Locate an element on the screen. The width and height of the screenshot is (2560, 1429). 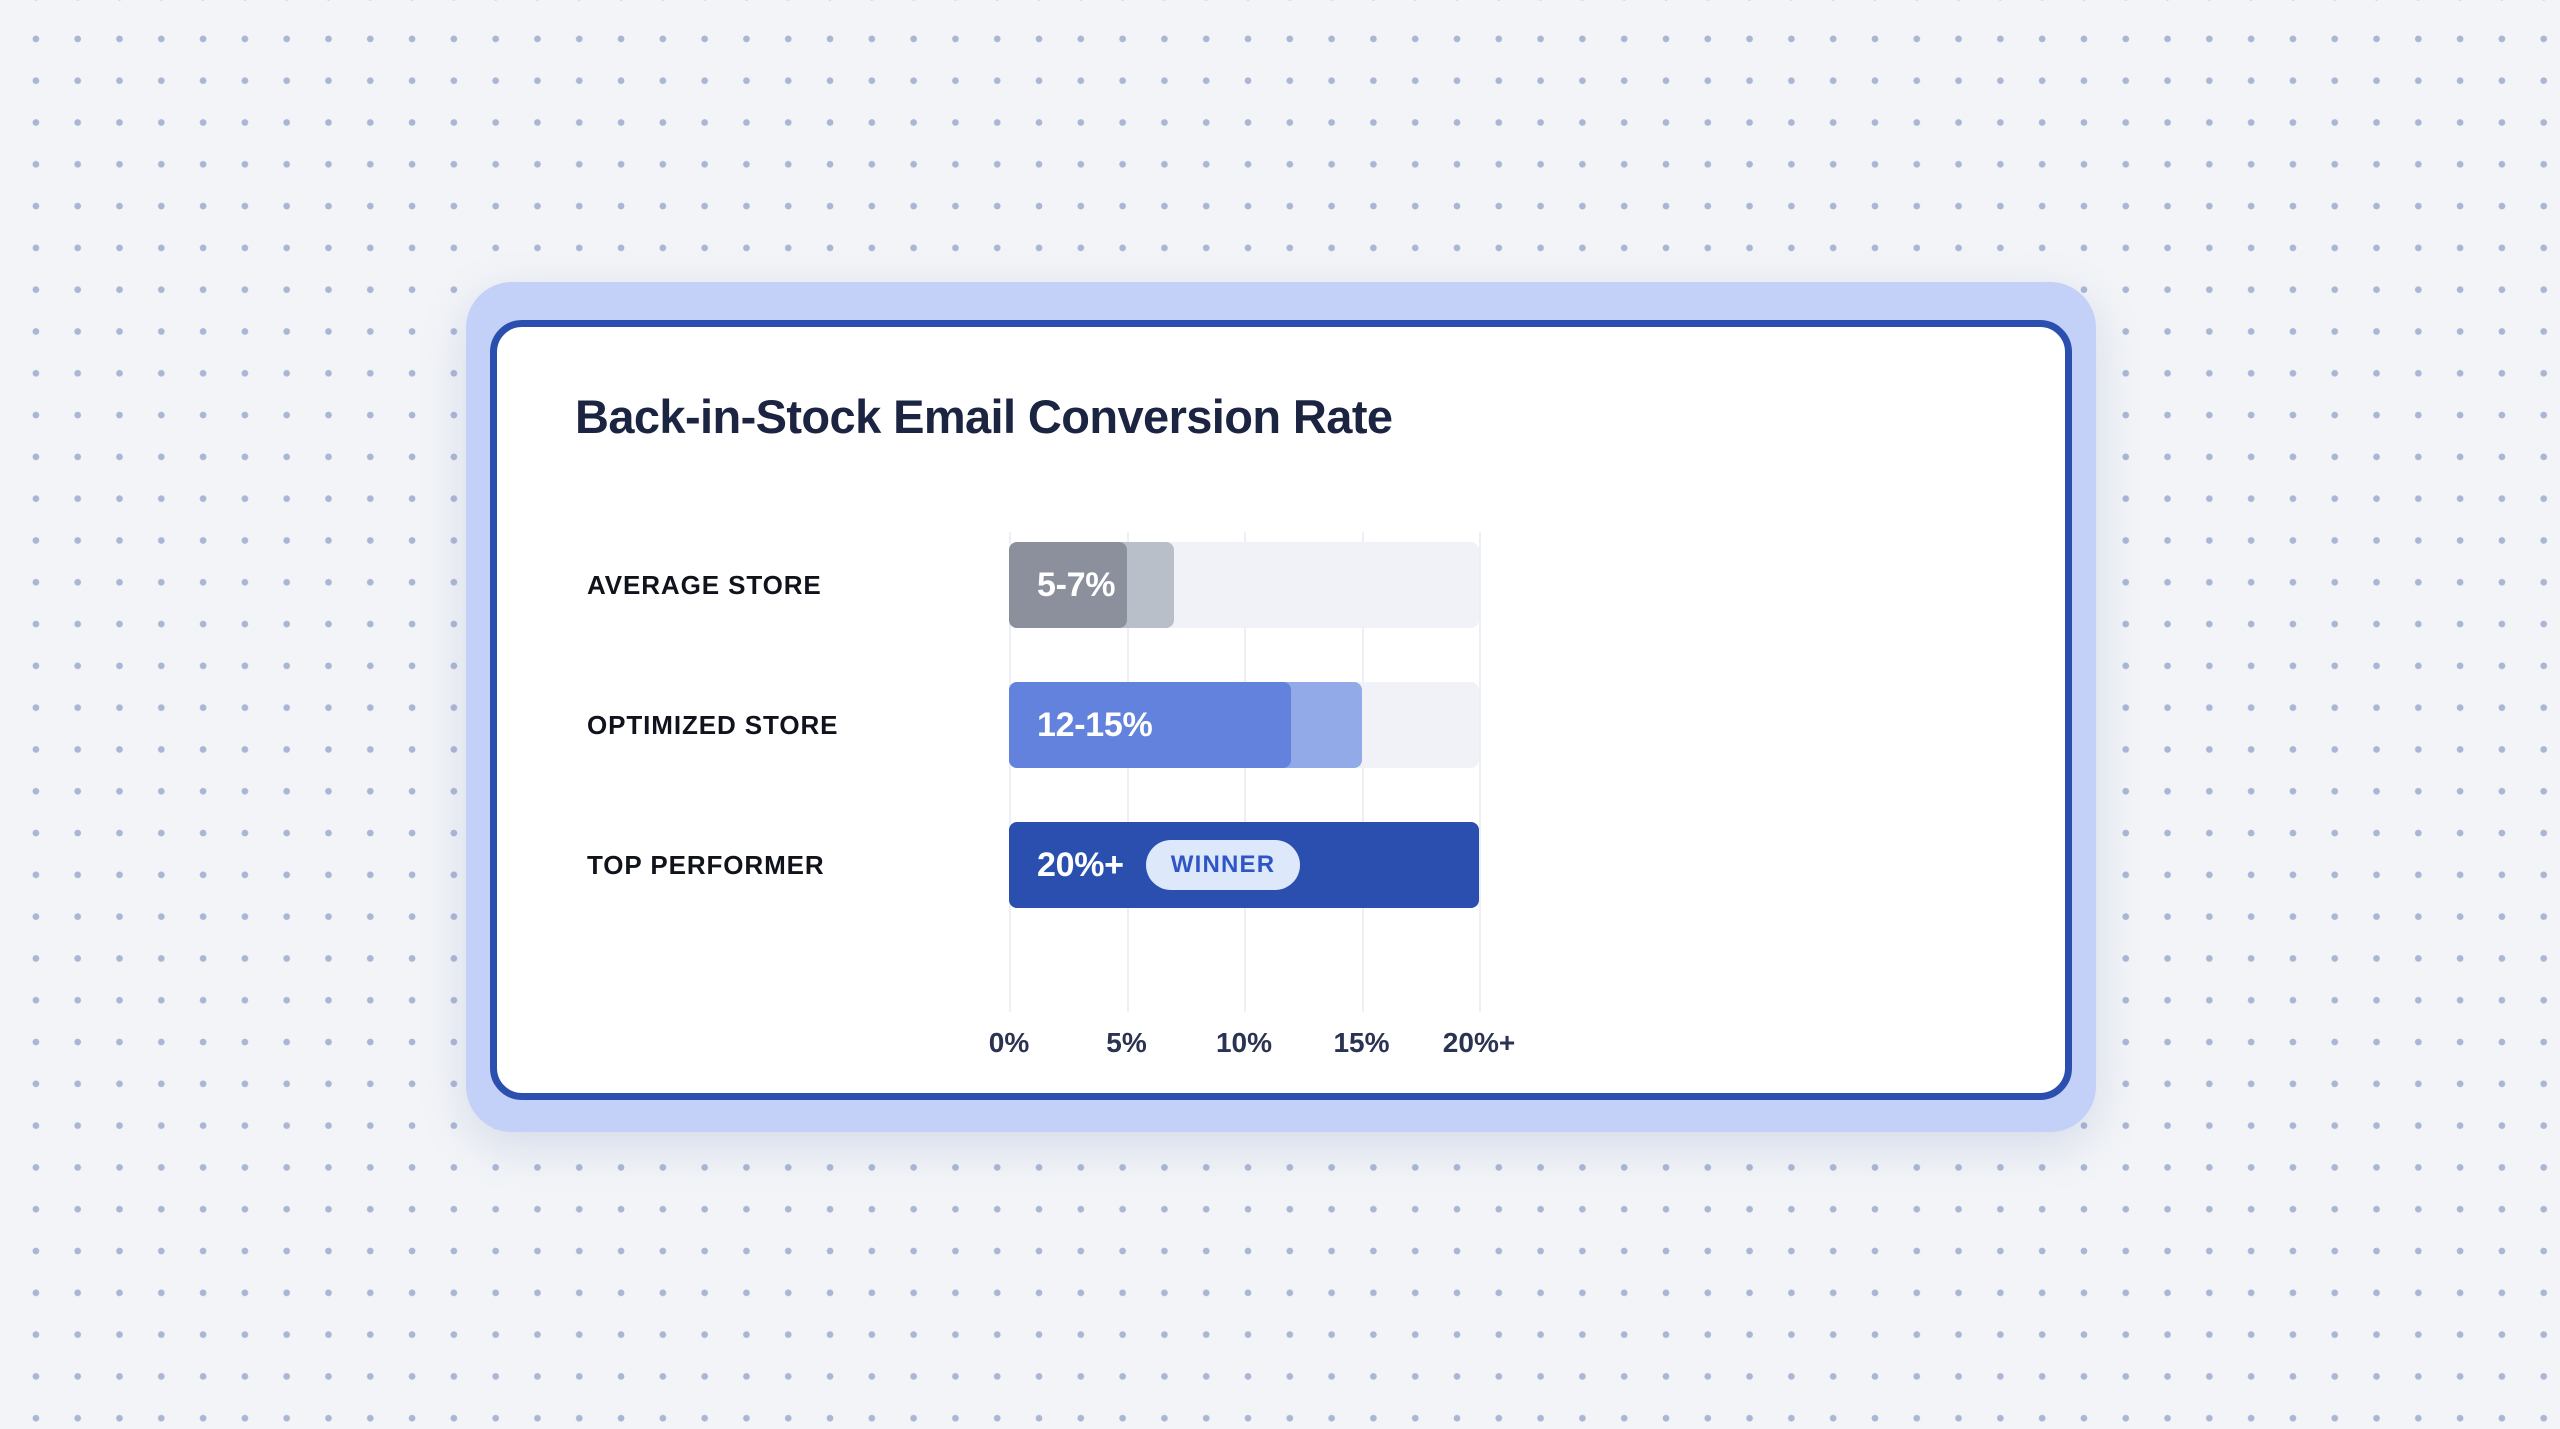
bar-fill: 5-7% is located at coordinates (1068, 585).